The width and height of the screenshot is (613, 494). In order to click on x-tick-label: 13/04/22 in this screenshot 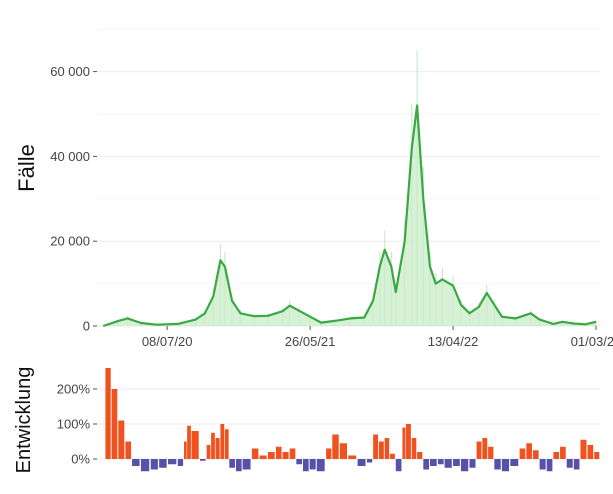, I will do `click(453, 341)`.